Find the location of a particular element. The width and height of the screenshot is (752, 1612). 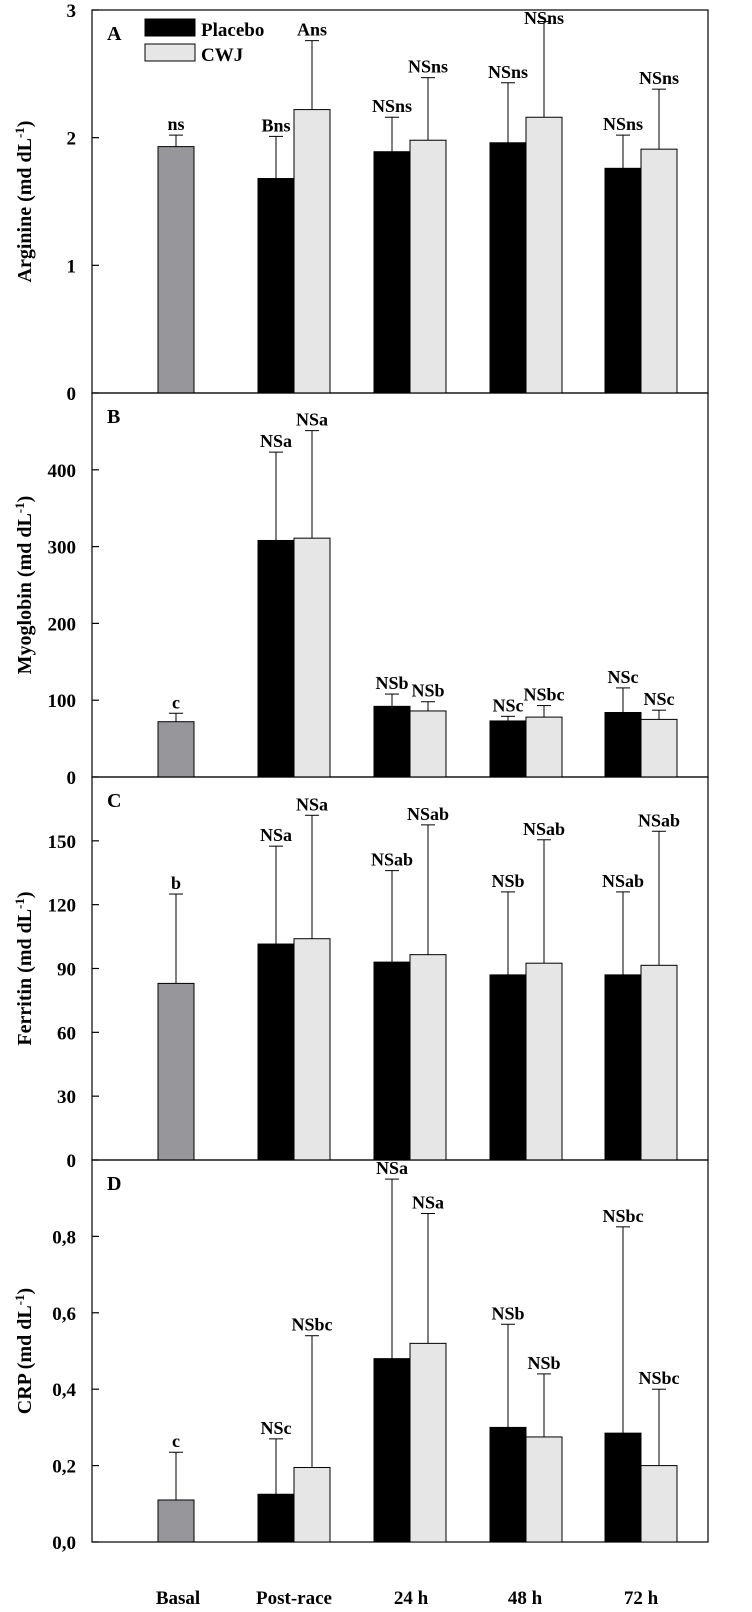

panel-a-post-race-cwj-bar is located at coordinates (312, 251).